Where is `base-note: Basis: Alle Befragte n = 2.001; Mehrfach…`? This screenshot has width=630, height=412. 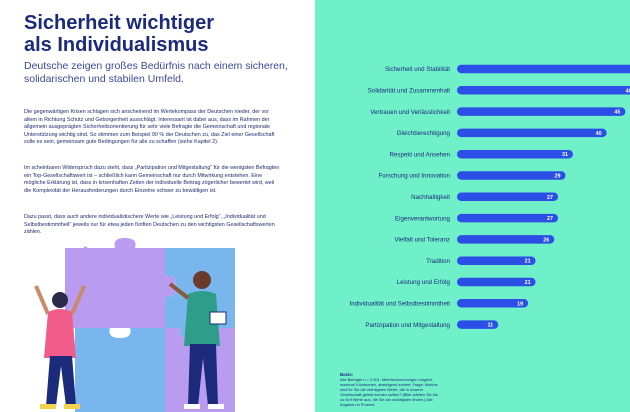 base-note: Basis: Alle Befragte n = 2.001; Mehrfach… is located at coordinates (390, 389).